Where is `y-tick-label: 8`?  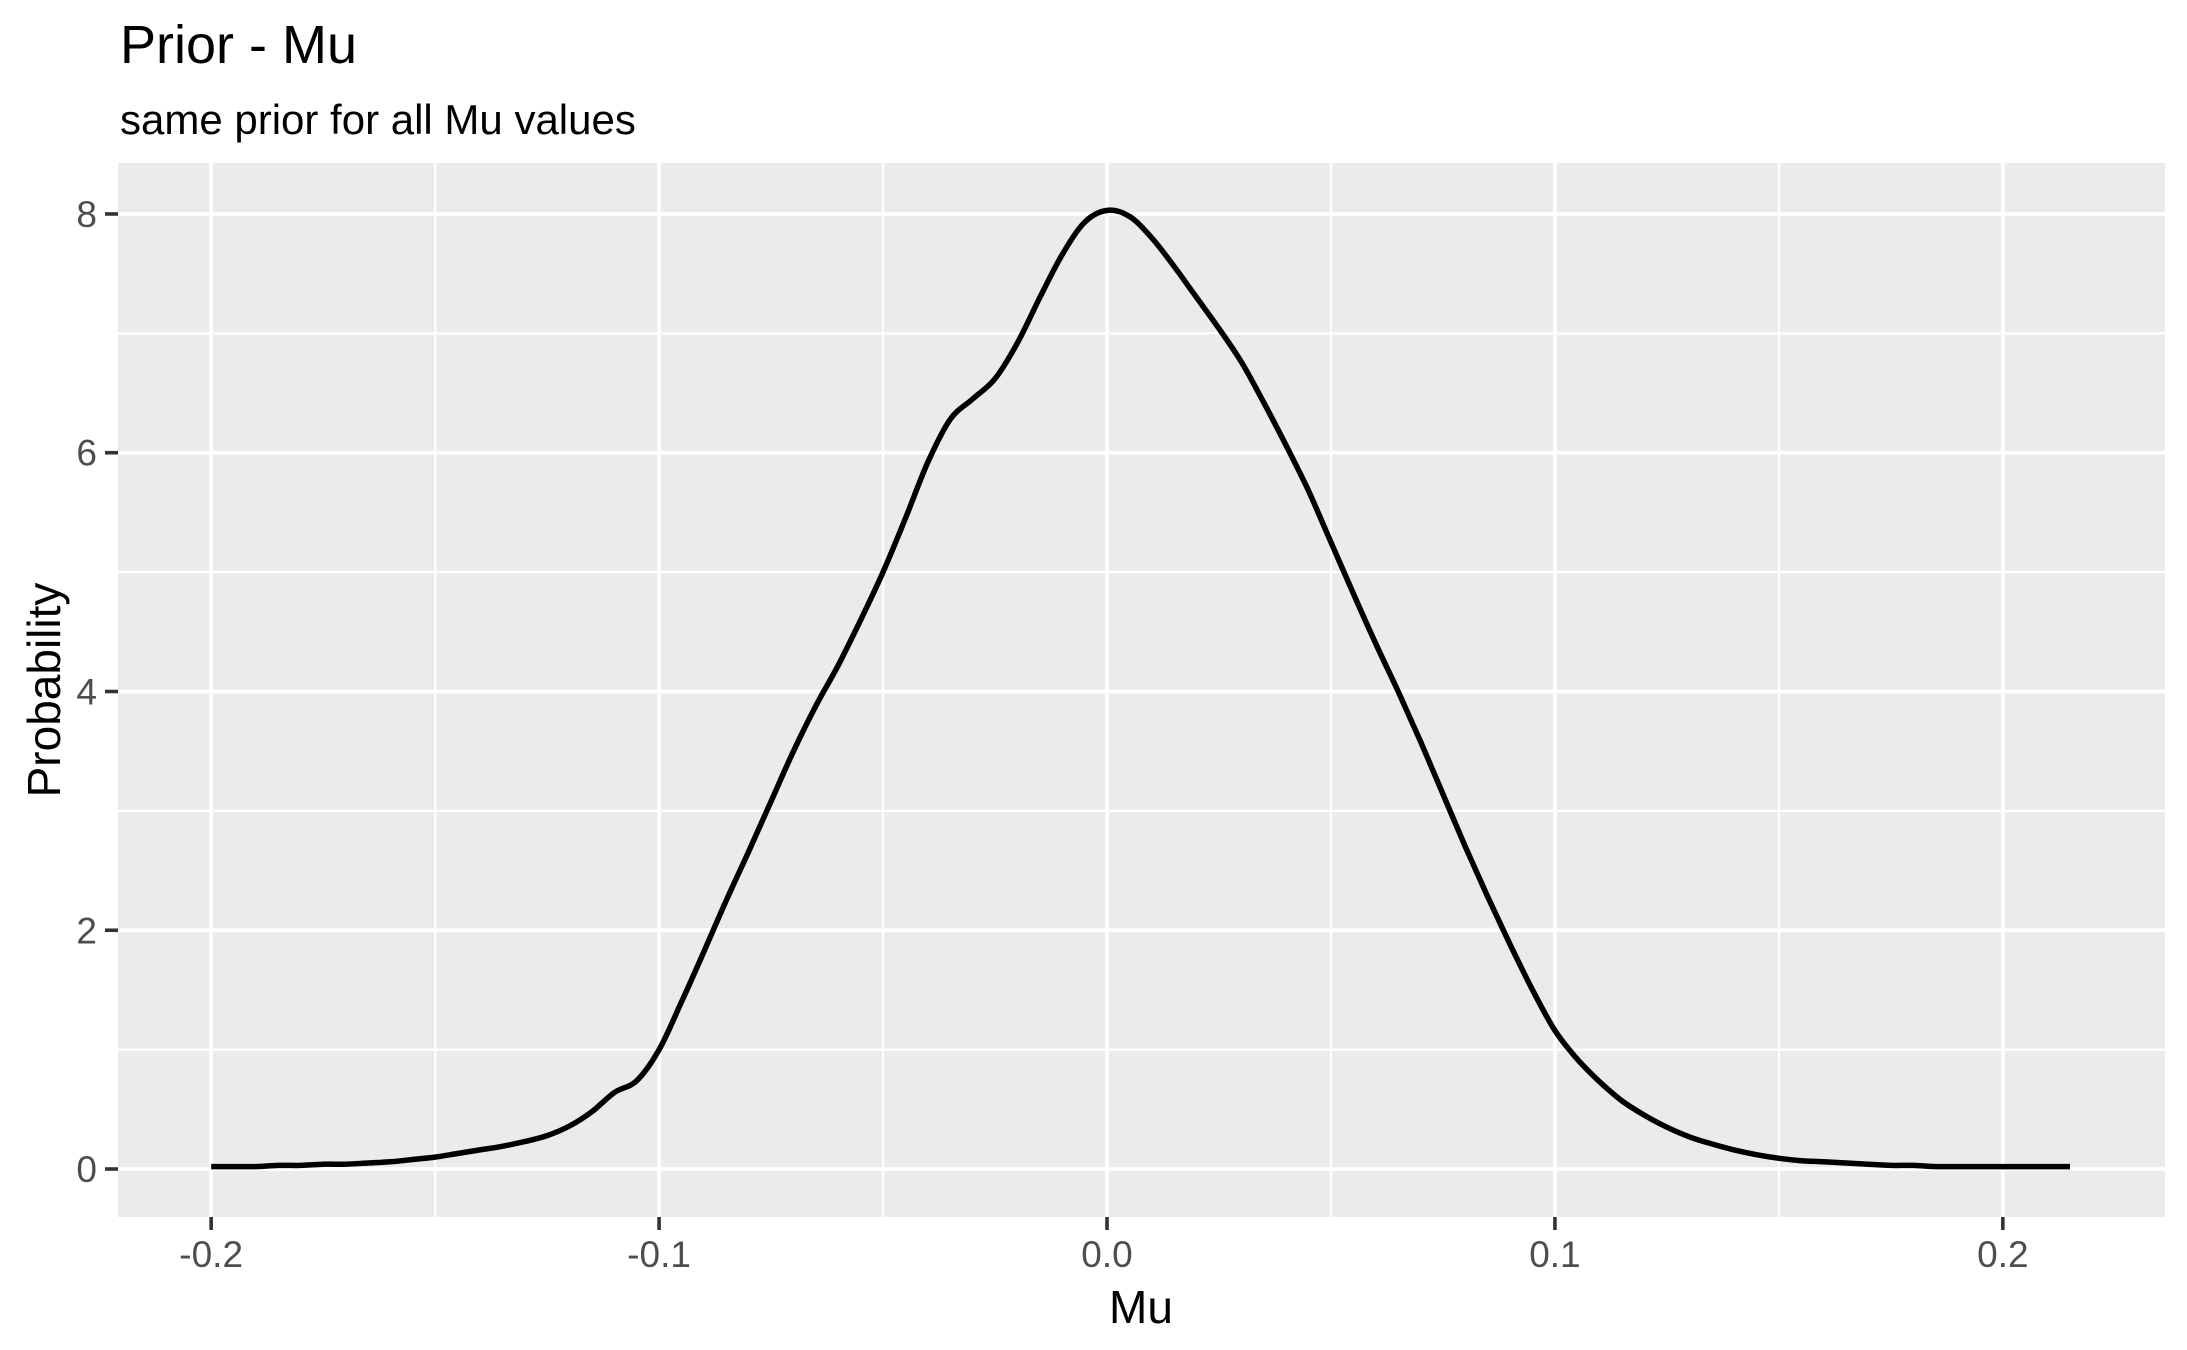
y-tick-label: 8 is located at coordinates (86, 214).